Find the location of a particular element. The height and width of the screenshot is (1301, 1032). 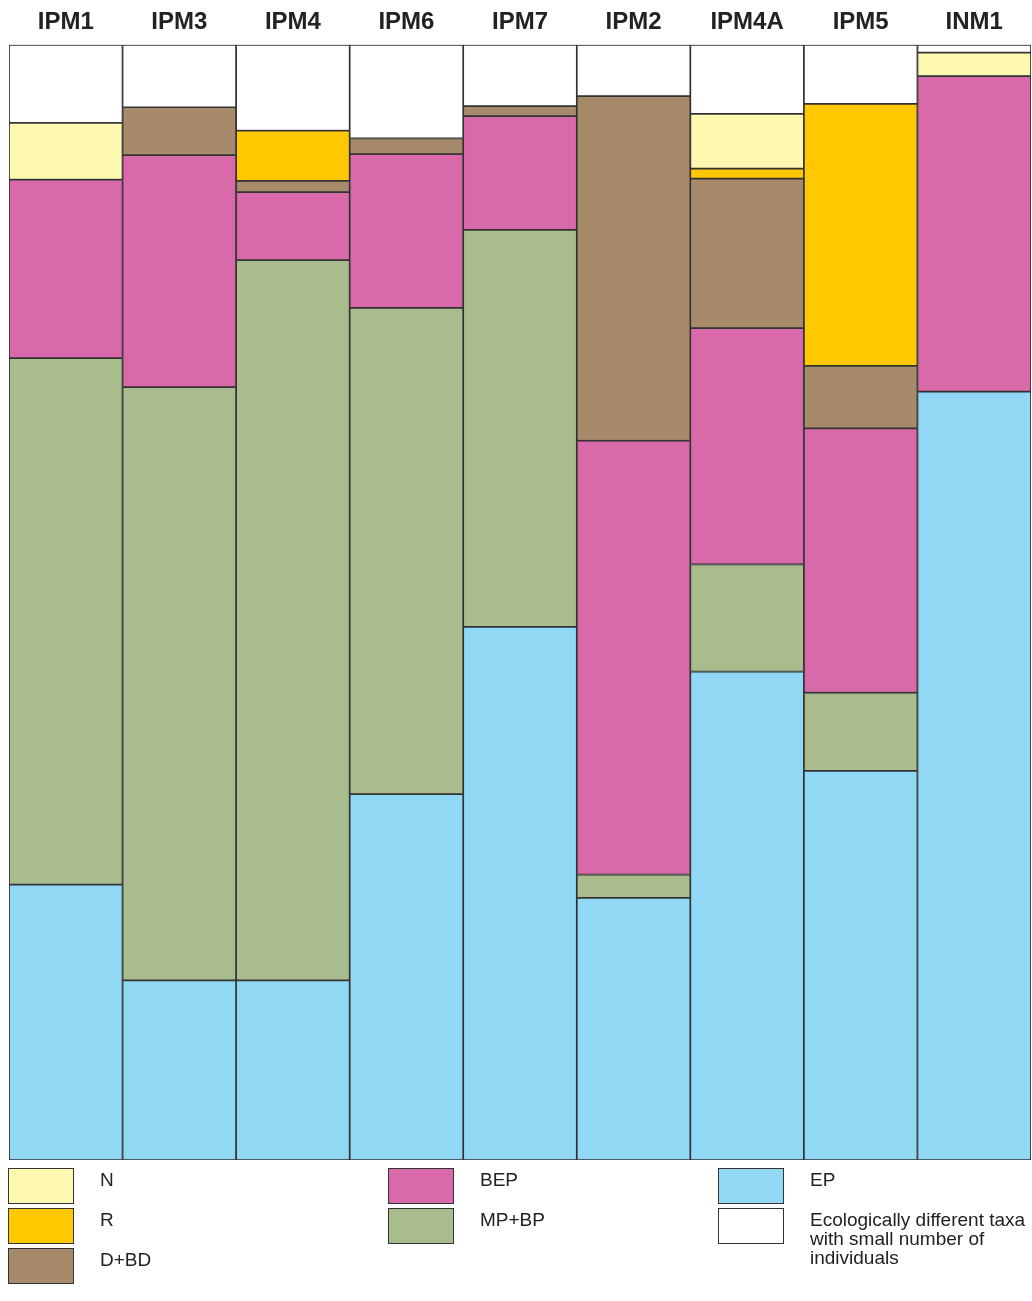

x-tick-label: IPM5 is located at coordinates (860, 21).